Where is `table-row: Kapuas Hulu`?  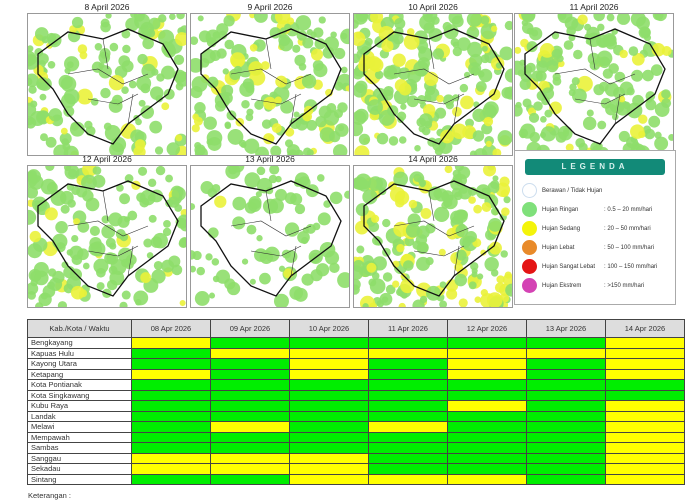 table-row: Kapuas Hulu is located at coordinates (356, 353).